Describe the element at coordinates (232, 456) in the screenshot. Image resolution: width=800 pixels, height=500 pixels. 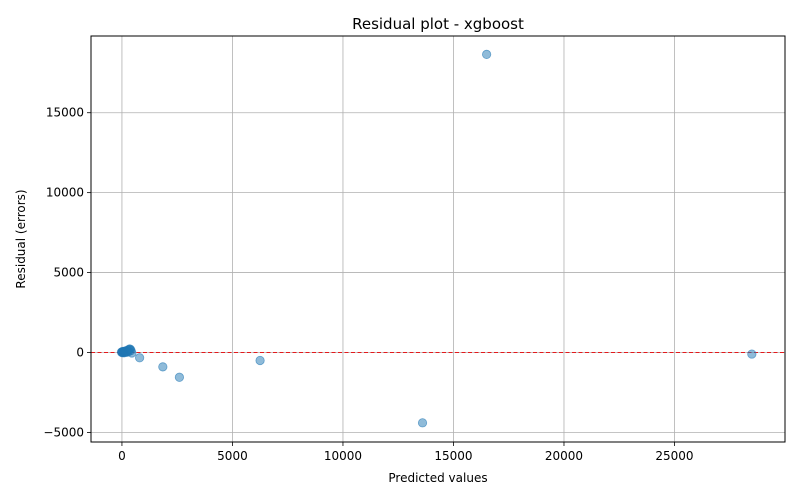
I see `x-tick-label: 5000` at that location.